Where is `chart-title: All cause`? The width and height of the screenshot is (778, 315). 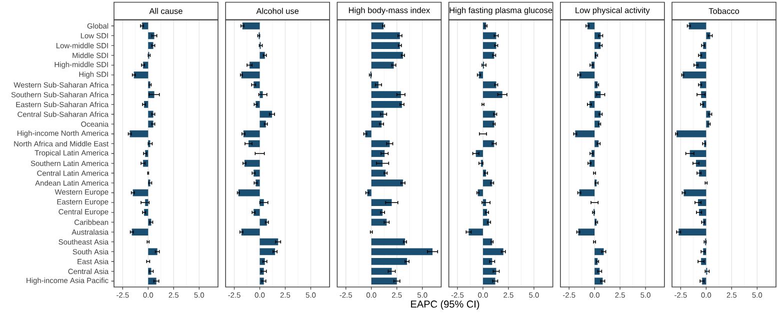
chart-title: All cause is located at coordinates (165, 11).